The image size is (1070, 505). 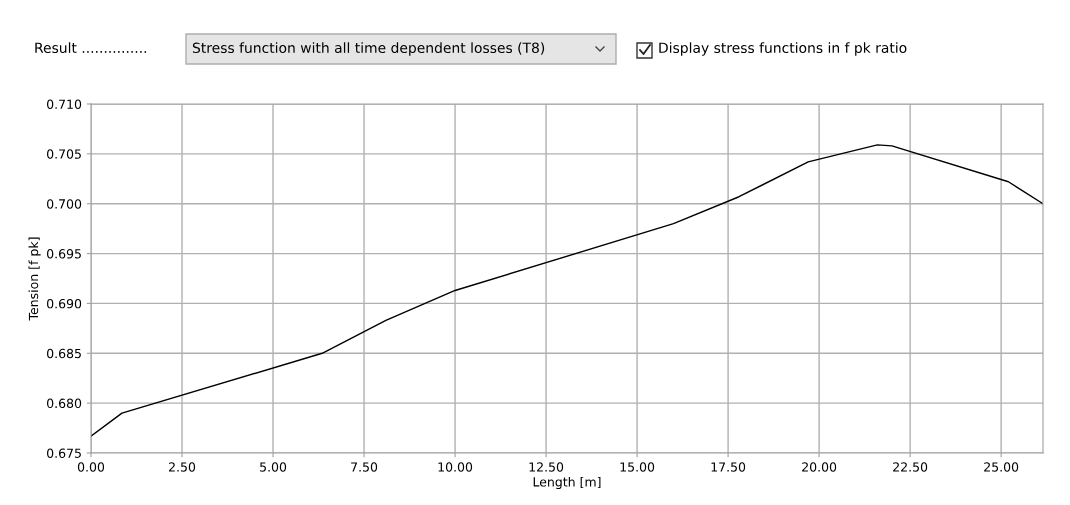 I want to click on y-tick-label: 0.675, so click(x=64, y=453).